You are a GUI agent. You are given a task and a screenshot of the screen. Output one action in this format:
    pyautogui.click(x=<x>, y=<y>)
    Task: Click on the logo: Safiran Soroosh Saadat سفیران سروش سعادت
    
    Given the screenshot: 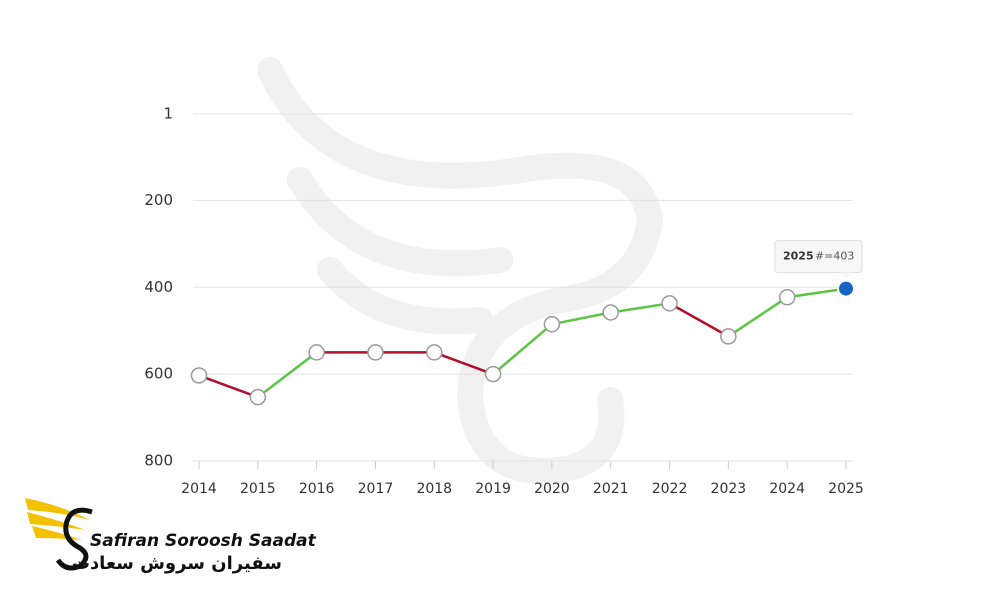 What is the action you would take?
    pyautogui.click(x=171, y=536)
    